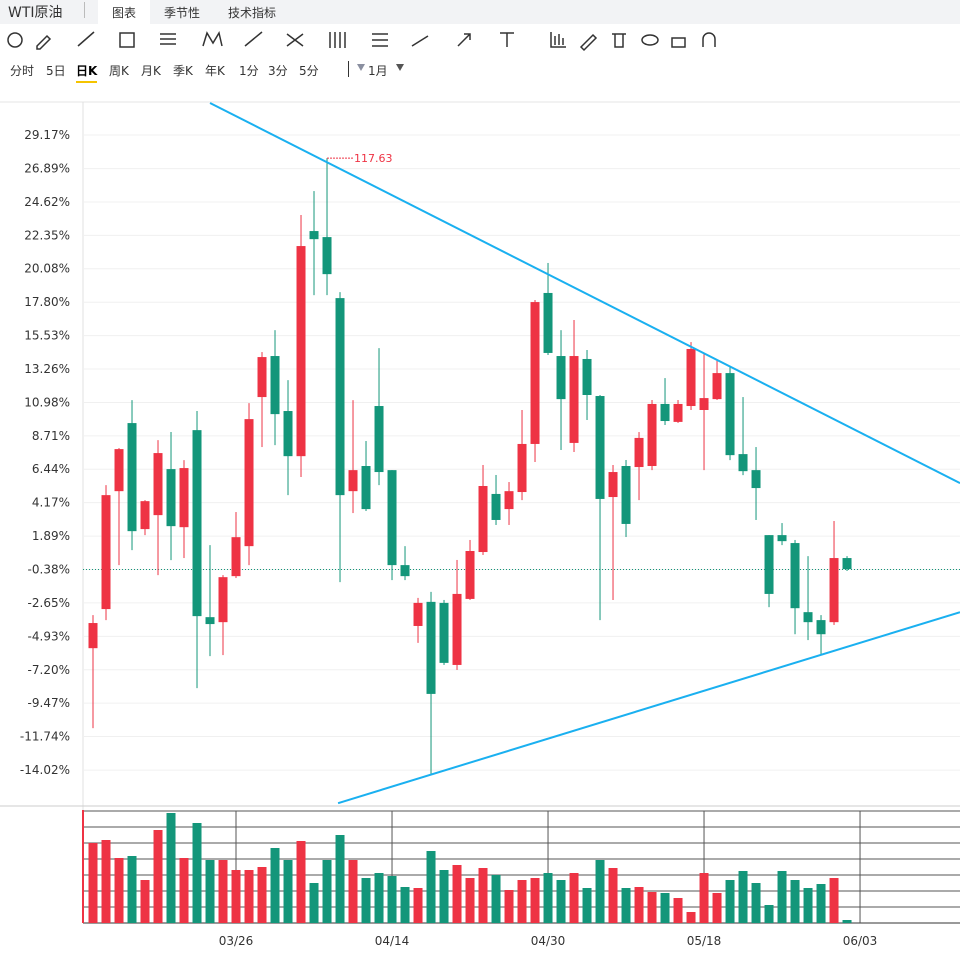 The height and width of the screenshot is (961, 960). Describe the element at coordinates (51, 469) in the screenshot. I see `y-tick-label: 6.44%` at that location.